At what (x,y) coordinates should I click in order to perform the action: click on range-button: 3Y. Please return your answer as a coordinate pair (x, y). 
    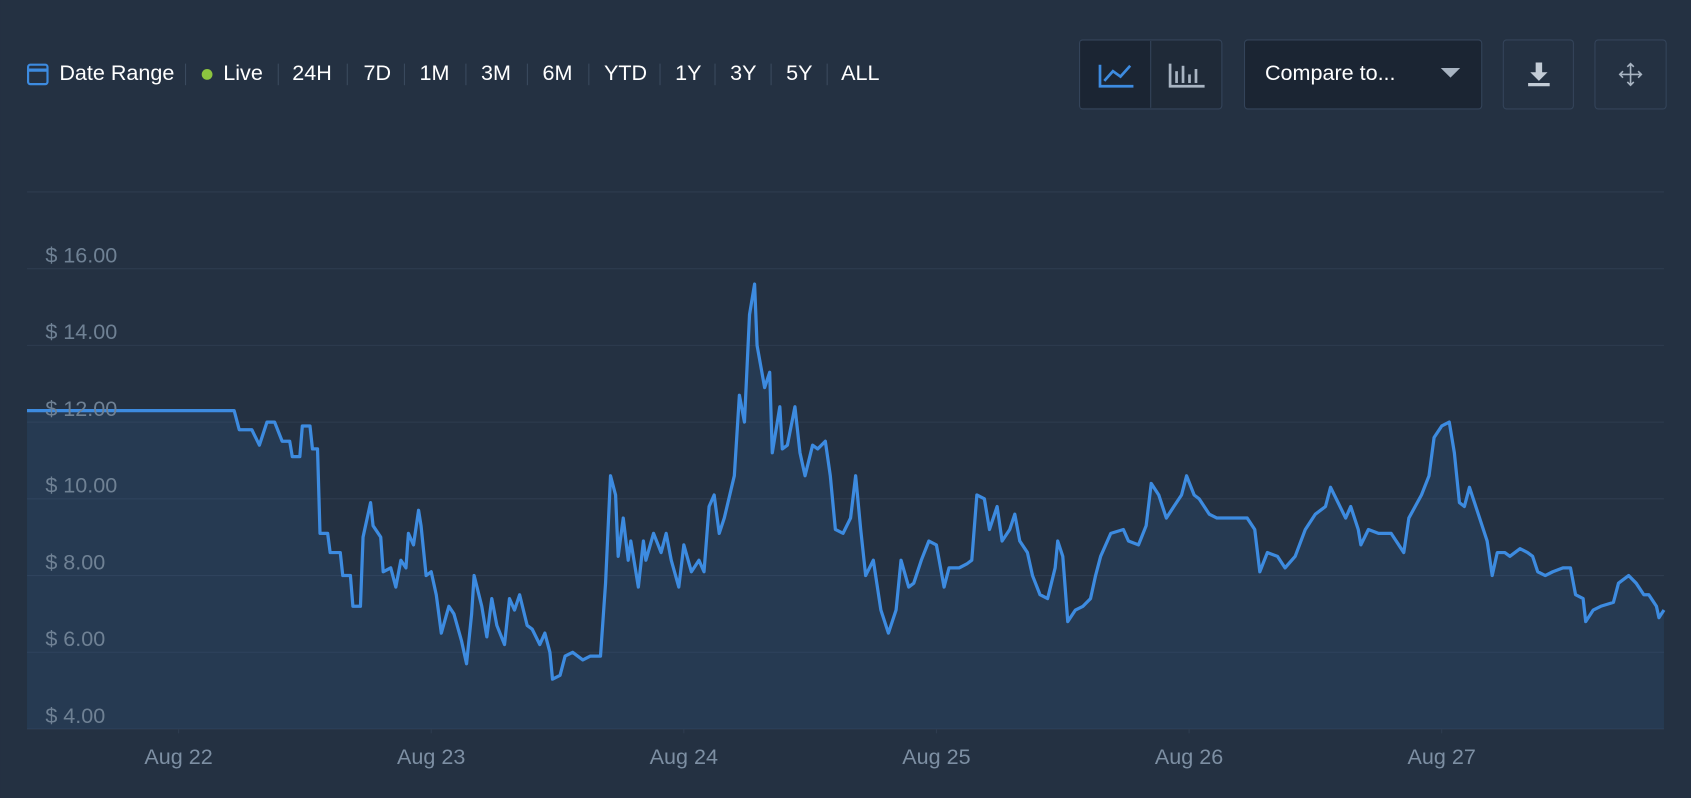
    Looking at the image, I should click on (743, 72).